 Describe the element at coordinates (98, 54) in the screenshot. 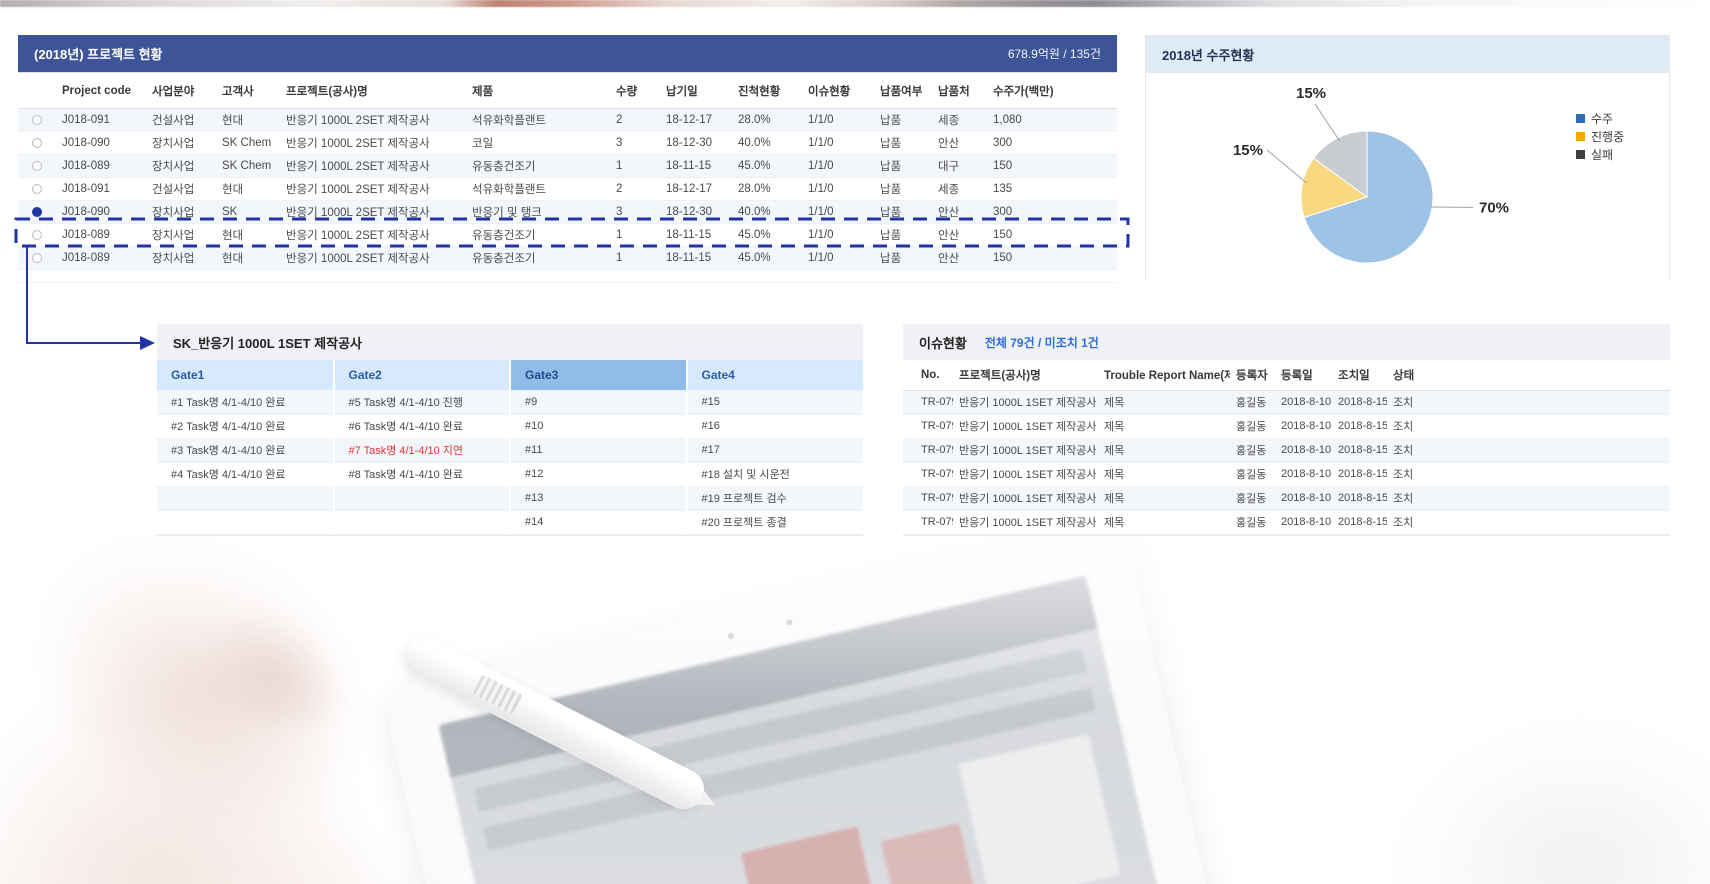

I see `project-panel-title: (2018년) 프로젝트 현황` at that location.